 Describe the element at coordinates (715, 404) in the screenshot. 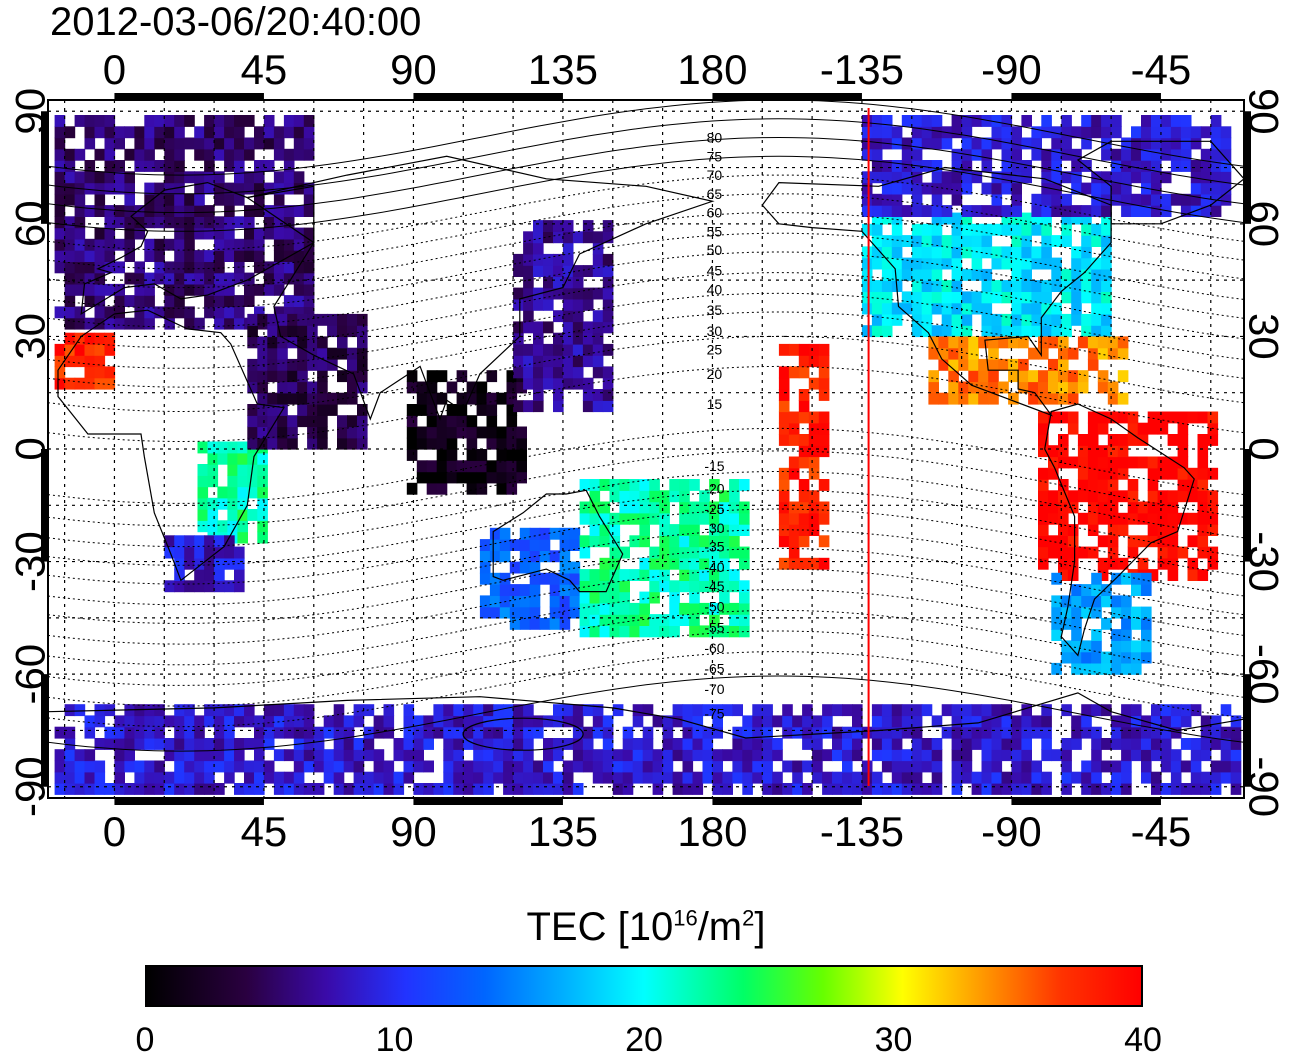

I see `magnetic-latitude-label: 15` at that location.